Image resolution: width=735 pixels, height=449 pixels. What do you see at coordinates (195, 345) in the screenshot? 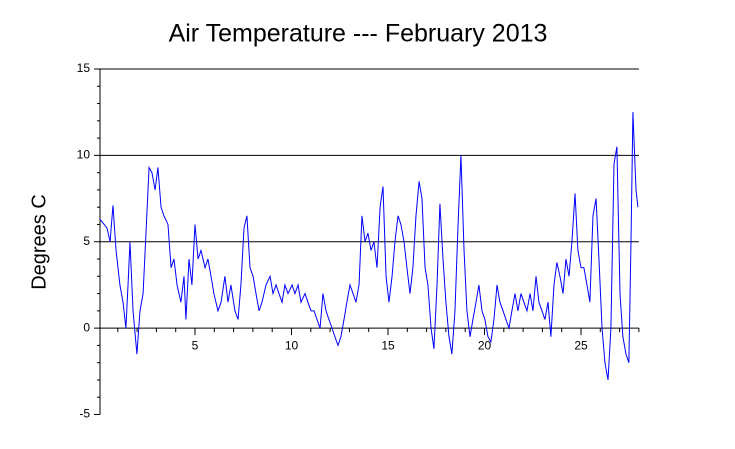
I see `x-tick-label: 5` at bounding box center [195, 345].